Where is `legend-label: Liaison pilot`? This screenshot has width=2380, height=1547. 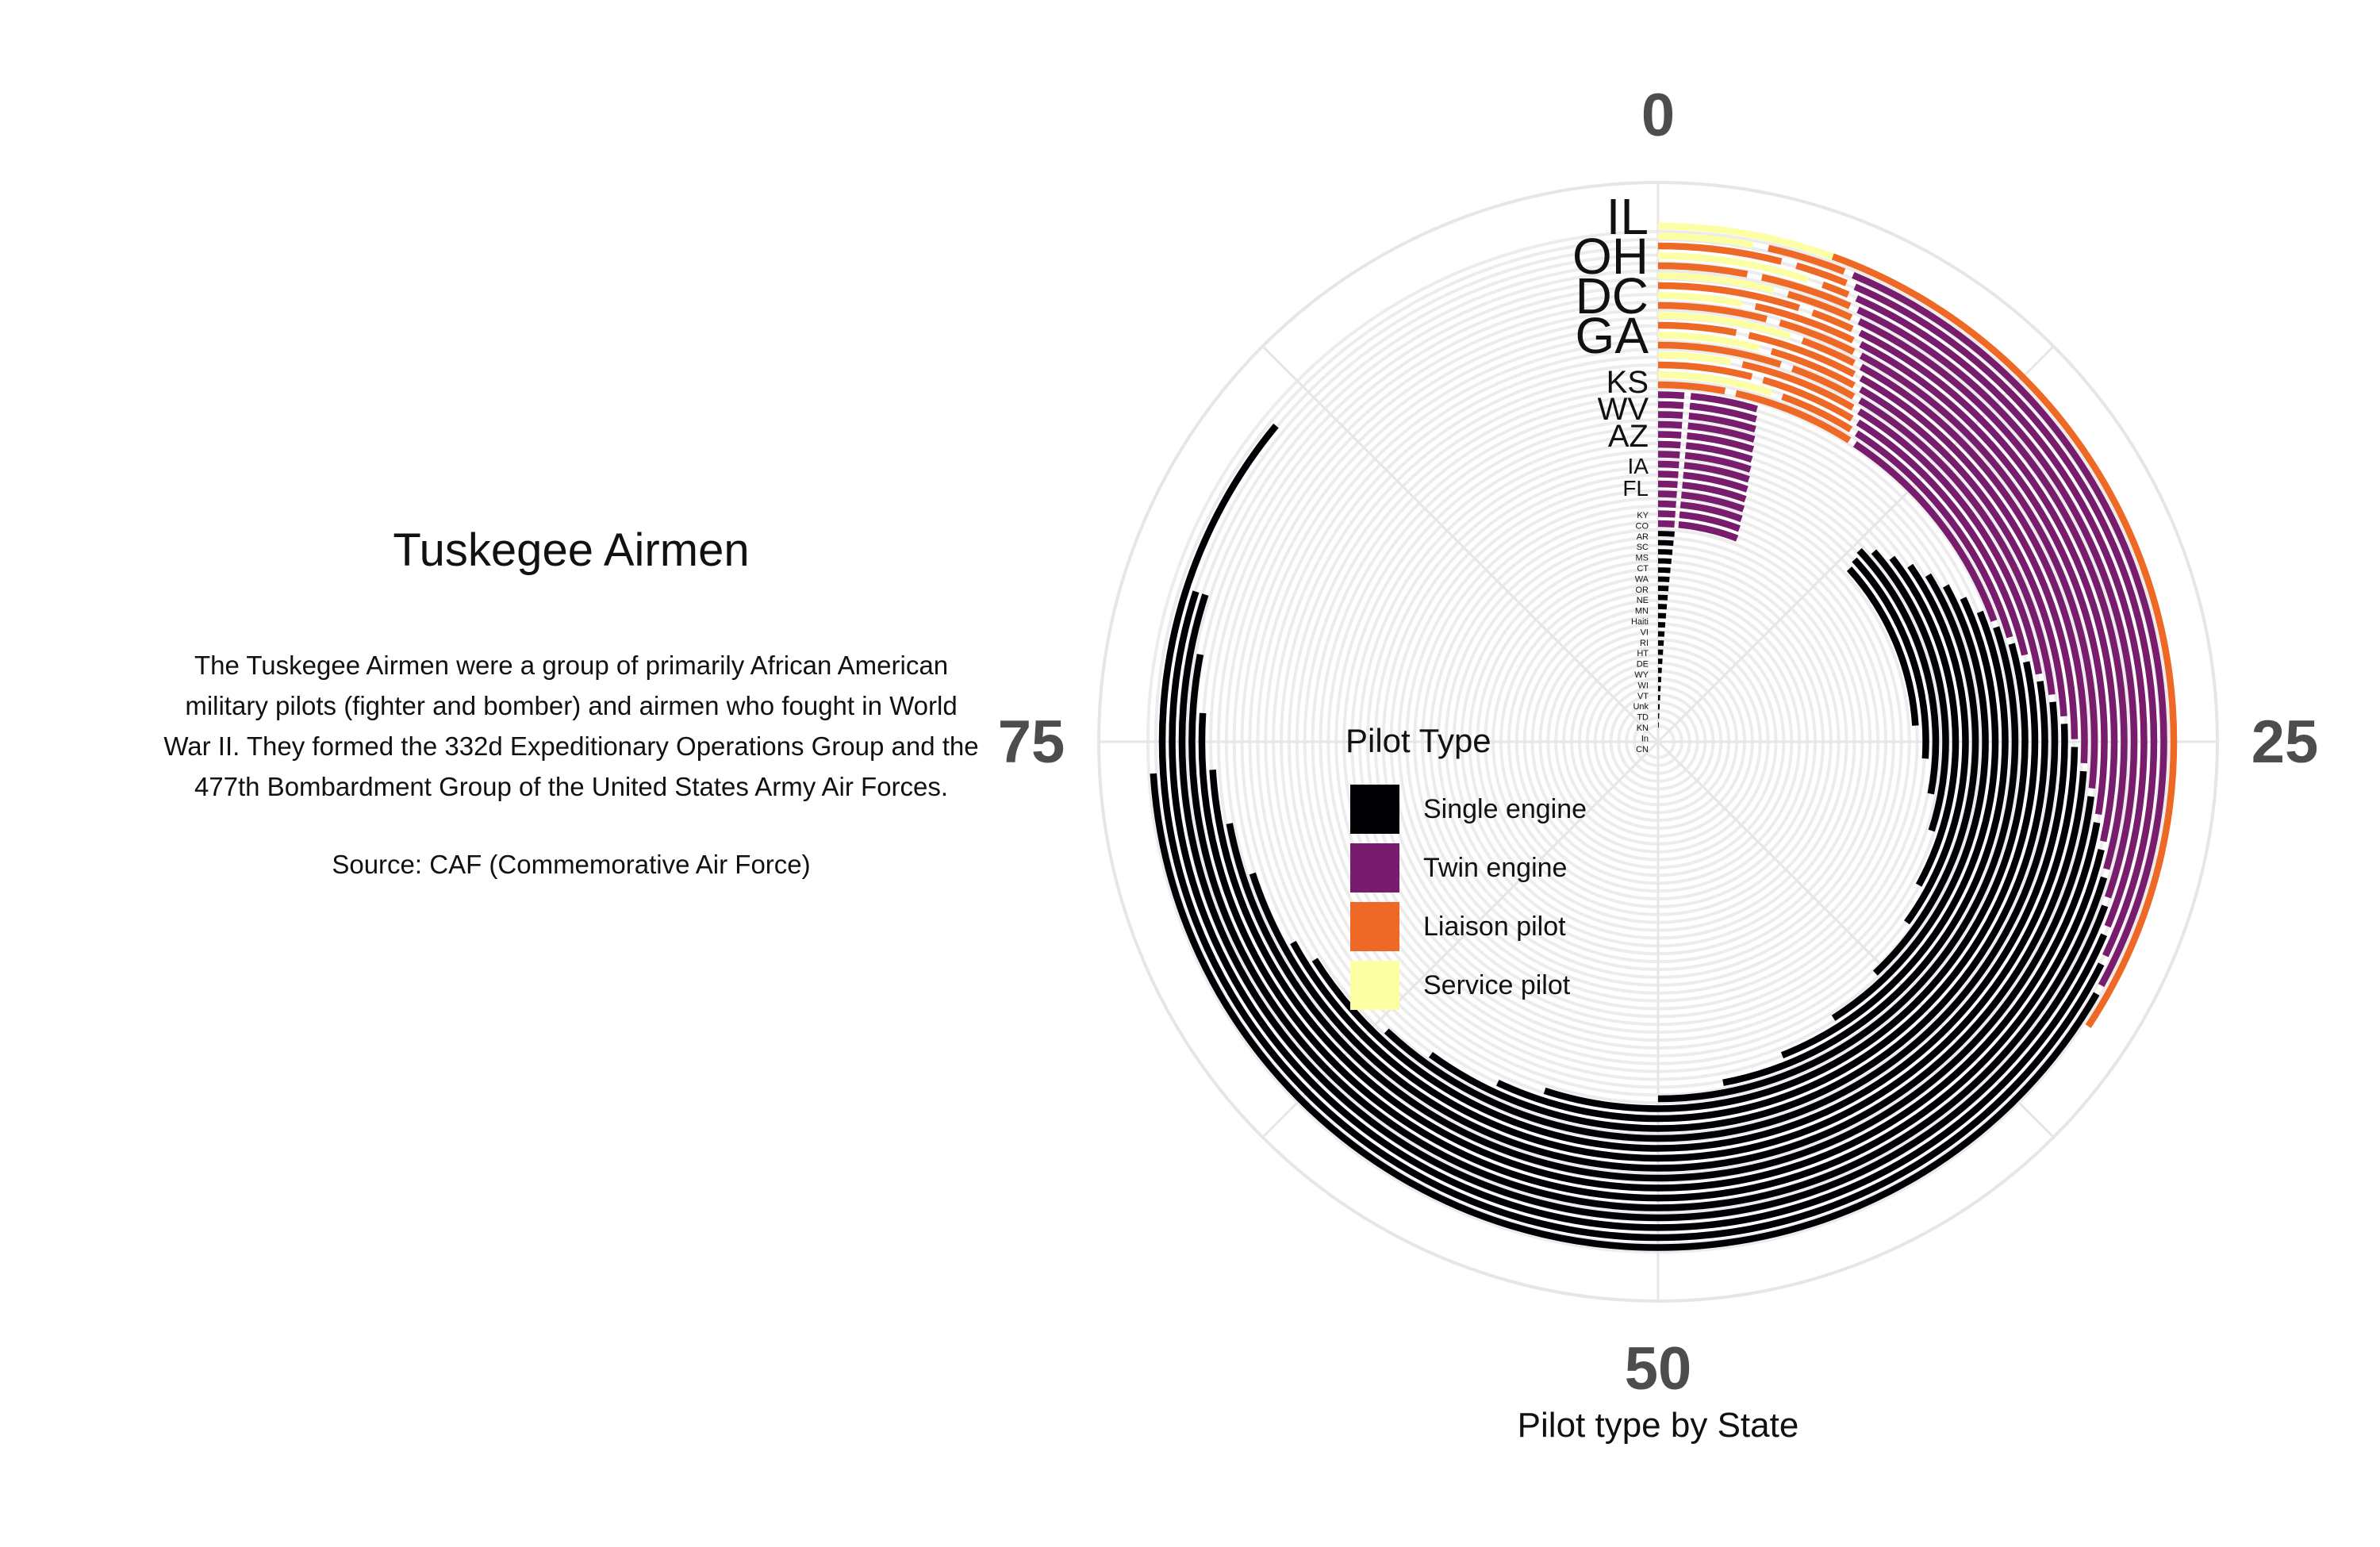 legend-label: Liaison pilot is located at coordinates (1494, 926).